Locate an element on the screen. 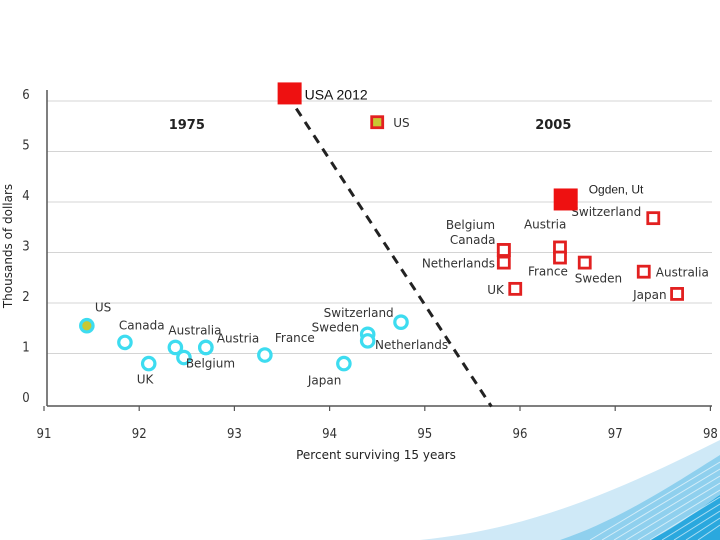 This screenshot has height=540, width=720. label-1975-austria: Austria is located at coordinates (238, 338).